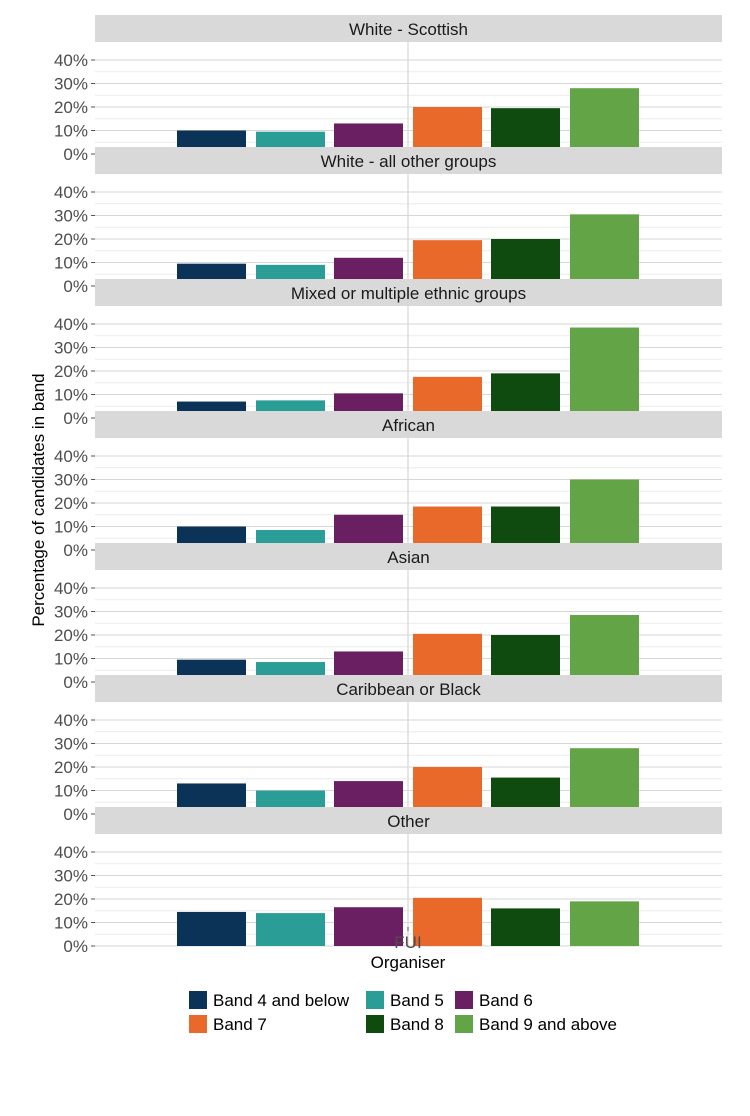  I want to click on legend-label: Band 7, so click(240, 1024).